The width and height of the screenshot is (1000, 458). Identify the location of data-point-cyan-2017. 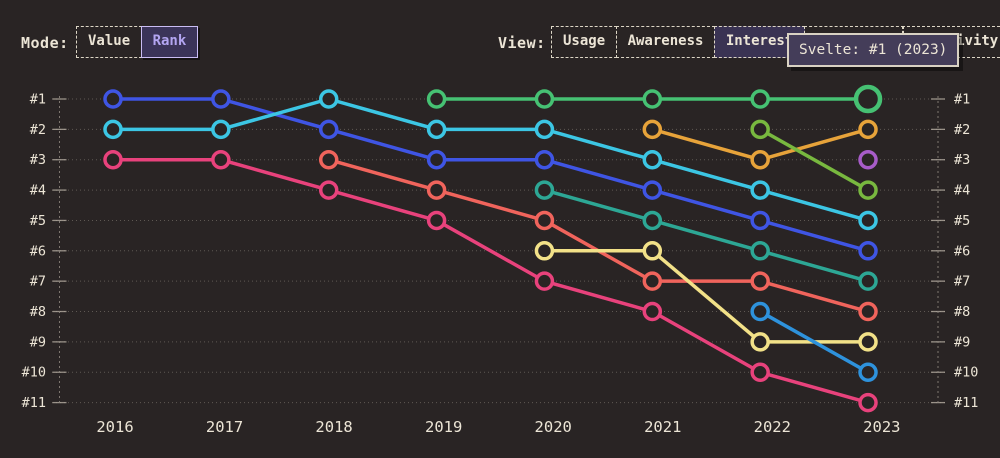
(221, 129).